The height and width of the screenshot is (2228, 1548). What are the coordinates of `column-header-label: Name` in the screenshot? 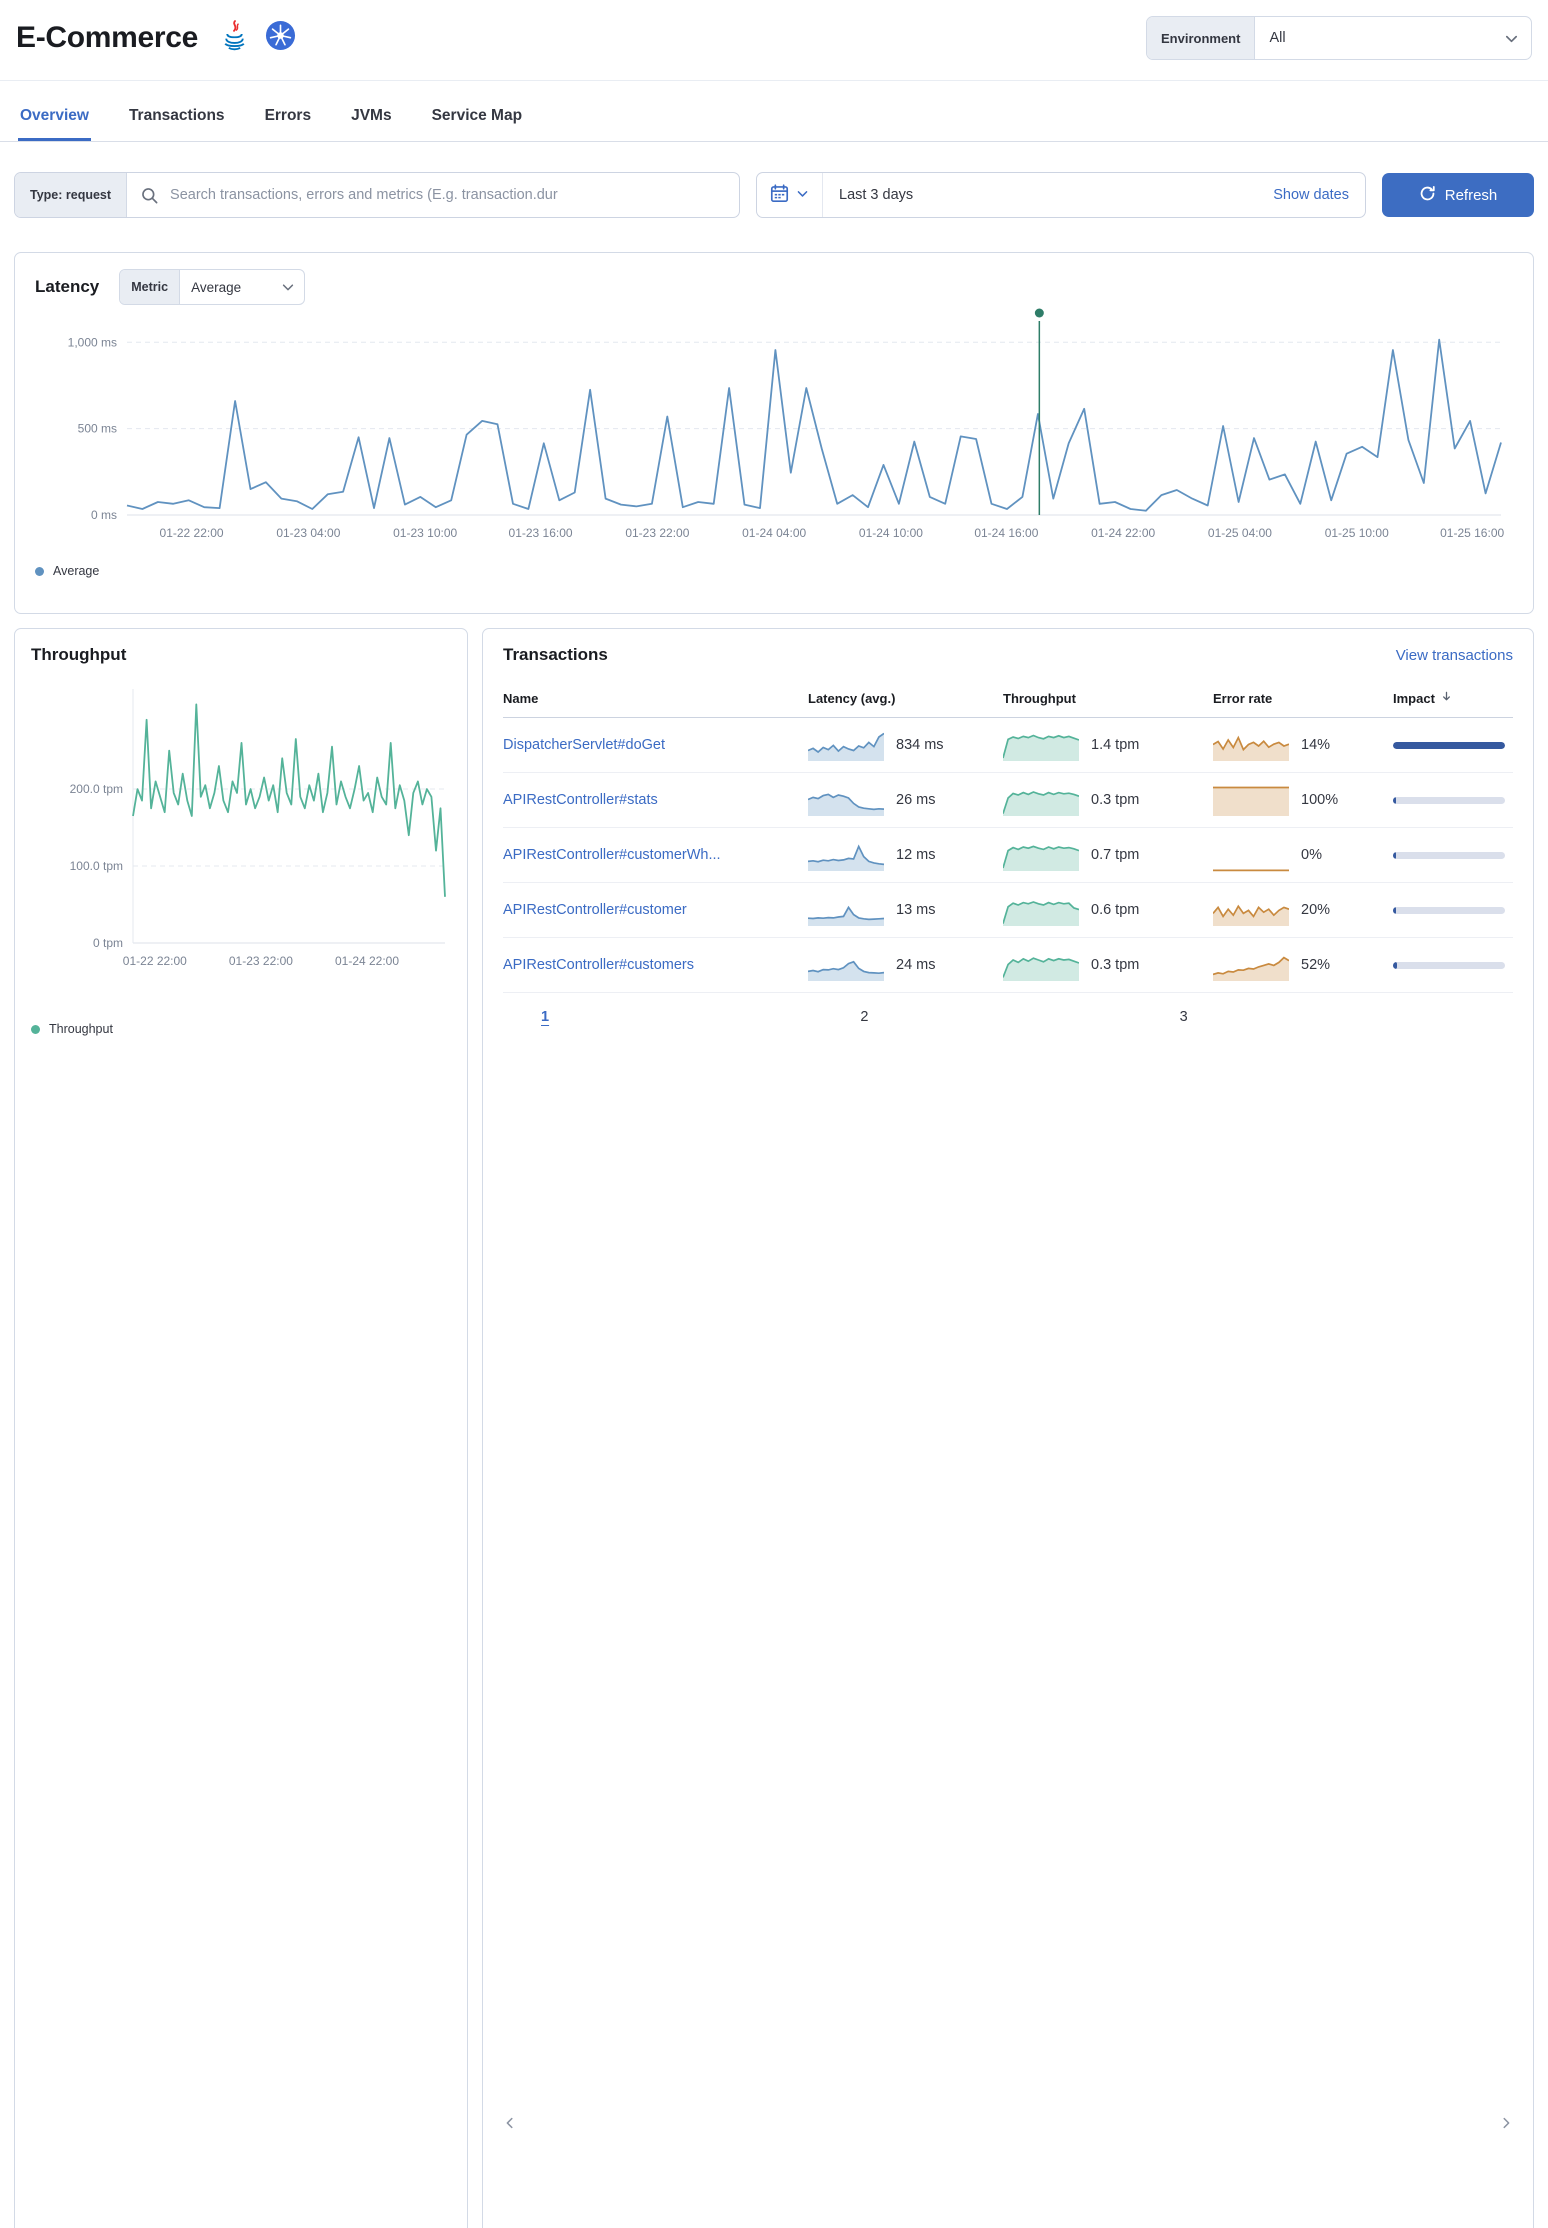 It's located at (521, 698).